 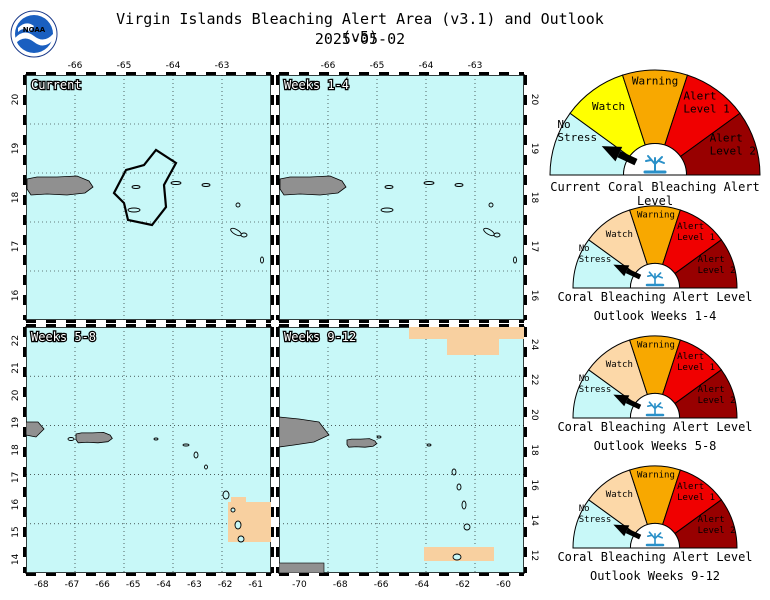 What do you see at coordinates (72, 585) in the screenshot?
I see `tick-label: -67` at bounding box center [72, 585].